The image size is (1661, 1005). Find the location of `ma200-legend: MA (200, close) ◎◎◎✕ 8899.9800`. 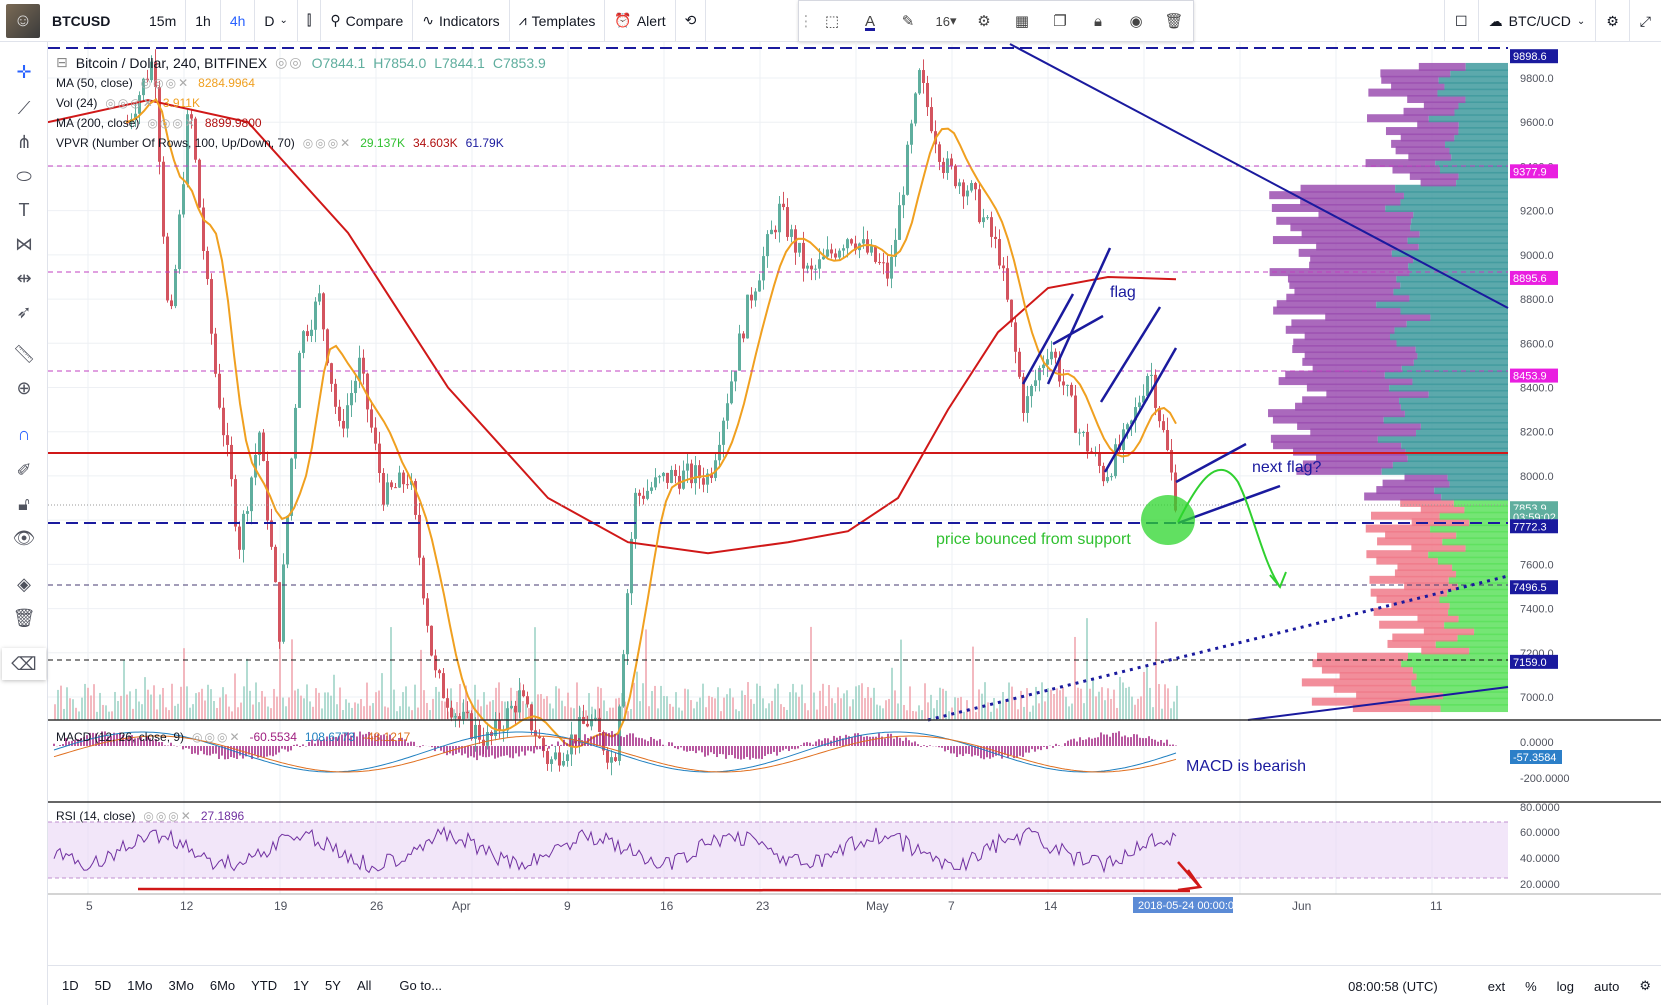

ma200-legend: MA (200, close) ◎◎◎✕ 8899.9800 is located at coordinates (159, 123).